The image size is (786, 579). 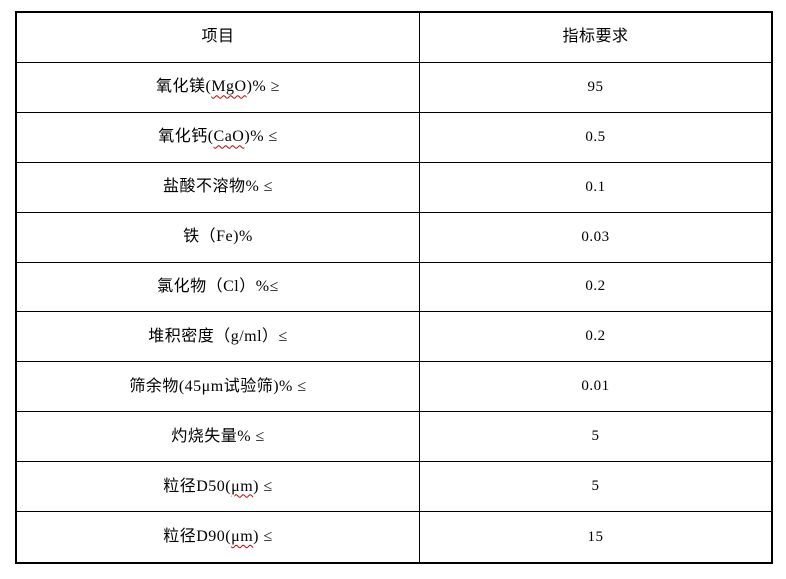 What do you see at coordinates (218, 38) in the screenshot?
I see `header-item-cell: 项目` at bounding box center [218, 38].